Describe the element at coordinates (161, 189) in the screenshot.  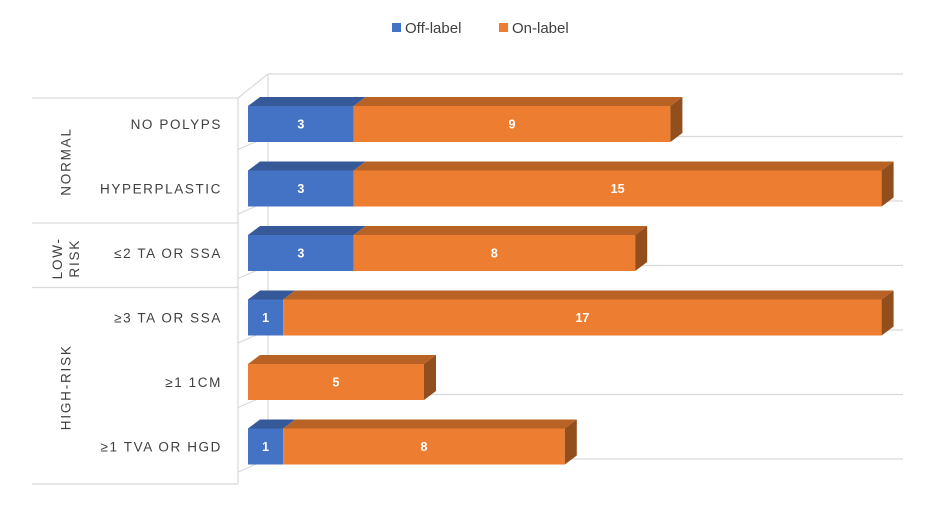
I see `category-label: HYPERPLASTIC` at that location.